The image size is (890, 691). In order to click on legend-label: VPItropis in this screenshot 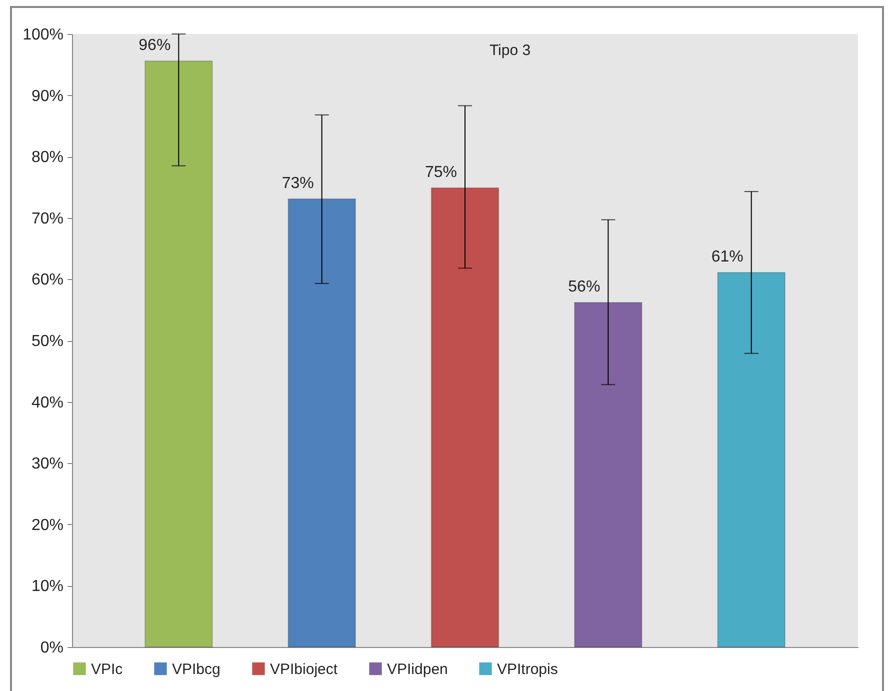, I will do `click(527, 669)`.